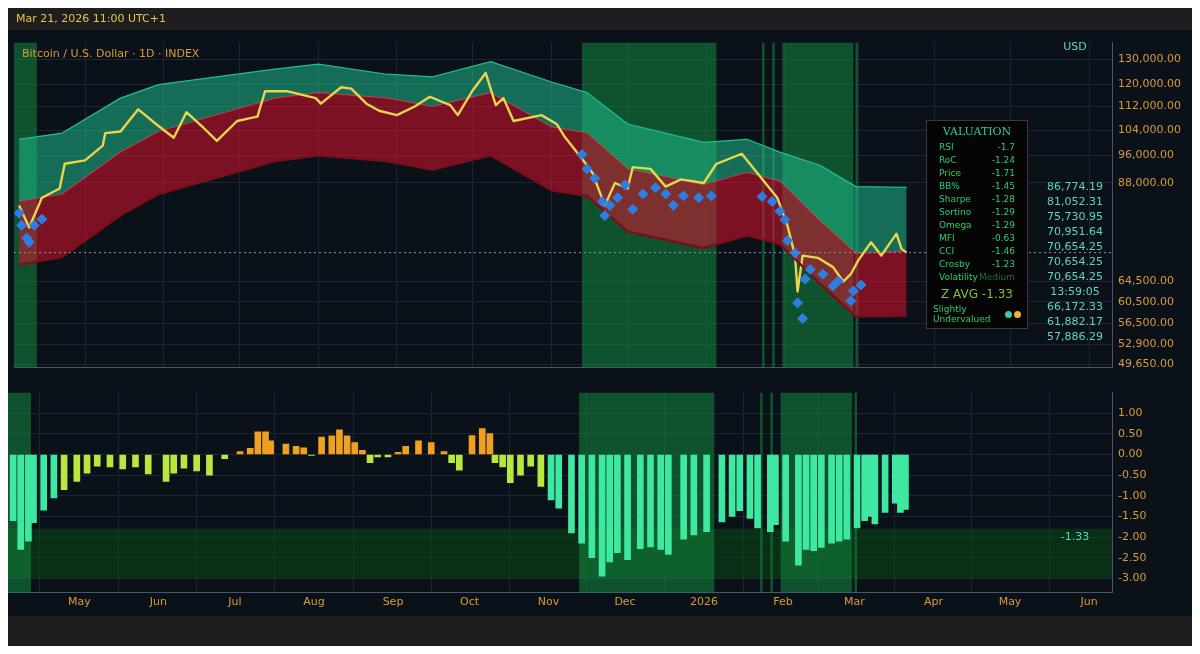  Describe the element at coordinates (955, 199) in the screenshot. I see `category-label: Sharpe` at that location.